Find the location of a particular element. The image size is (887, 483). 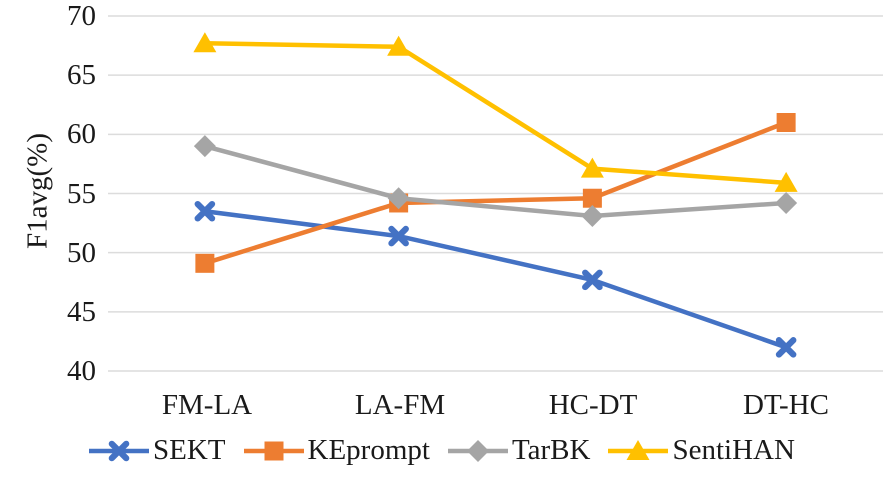

x-tick-label: HC-DT is located at coordinates (593, 405).